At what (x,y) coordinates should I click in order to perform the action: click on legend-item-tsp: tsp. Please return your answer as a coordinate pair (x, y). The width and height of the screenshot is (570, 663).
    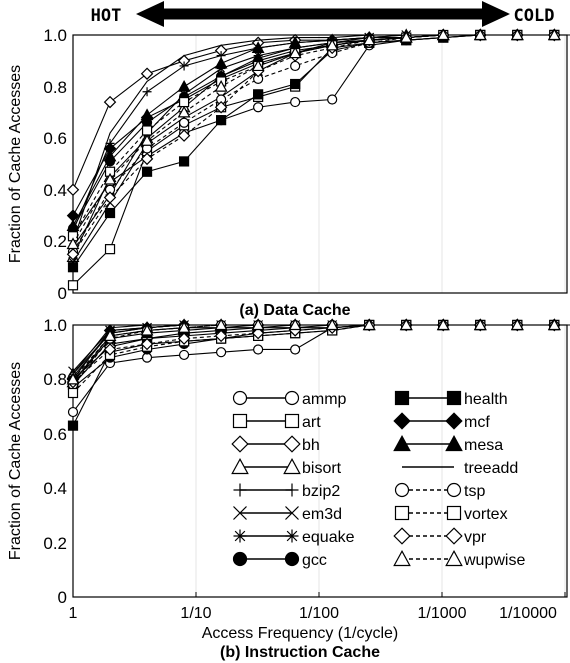
    Looking at the image, I should click on (439, 491).